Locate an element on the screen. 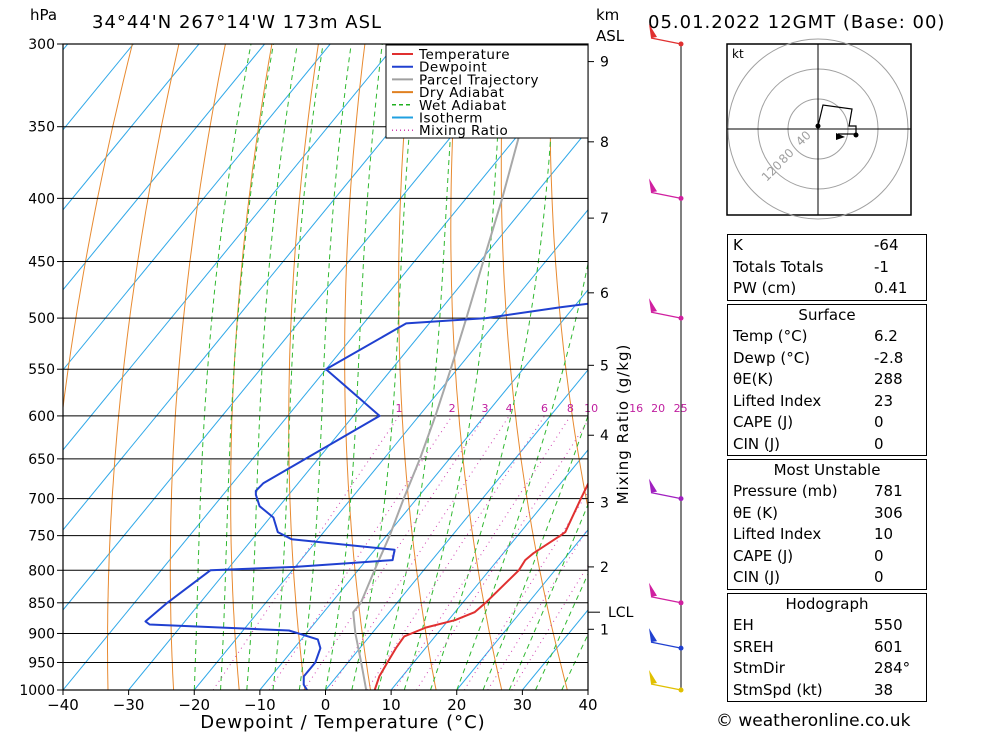 The width and height of the screenshot is (1000, 733). pressure-tick-label: 650 is located at coordinates (41, 460).